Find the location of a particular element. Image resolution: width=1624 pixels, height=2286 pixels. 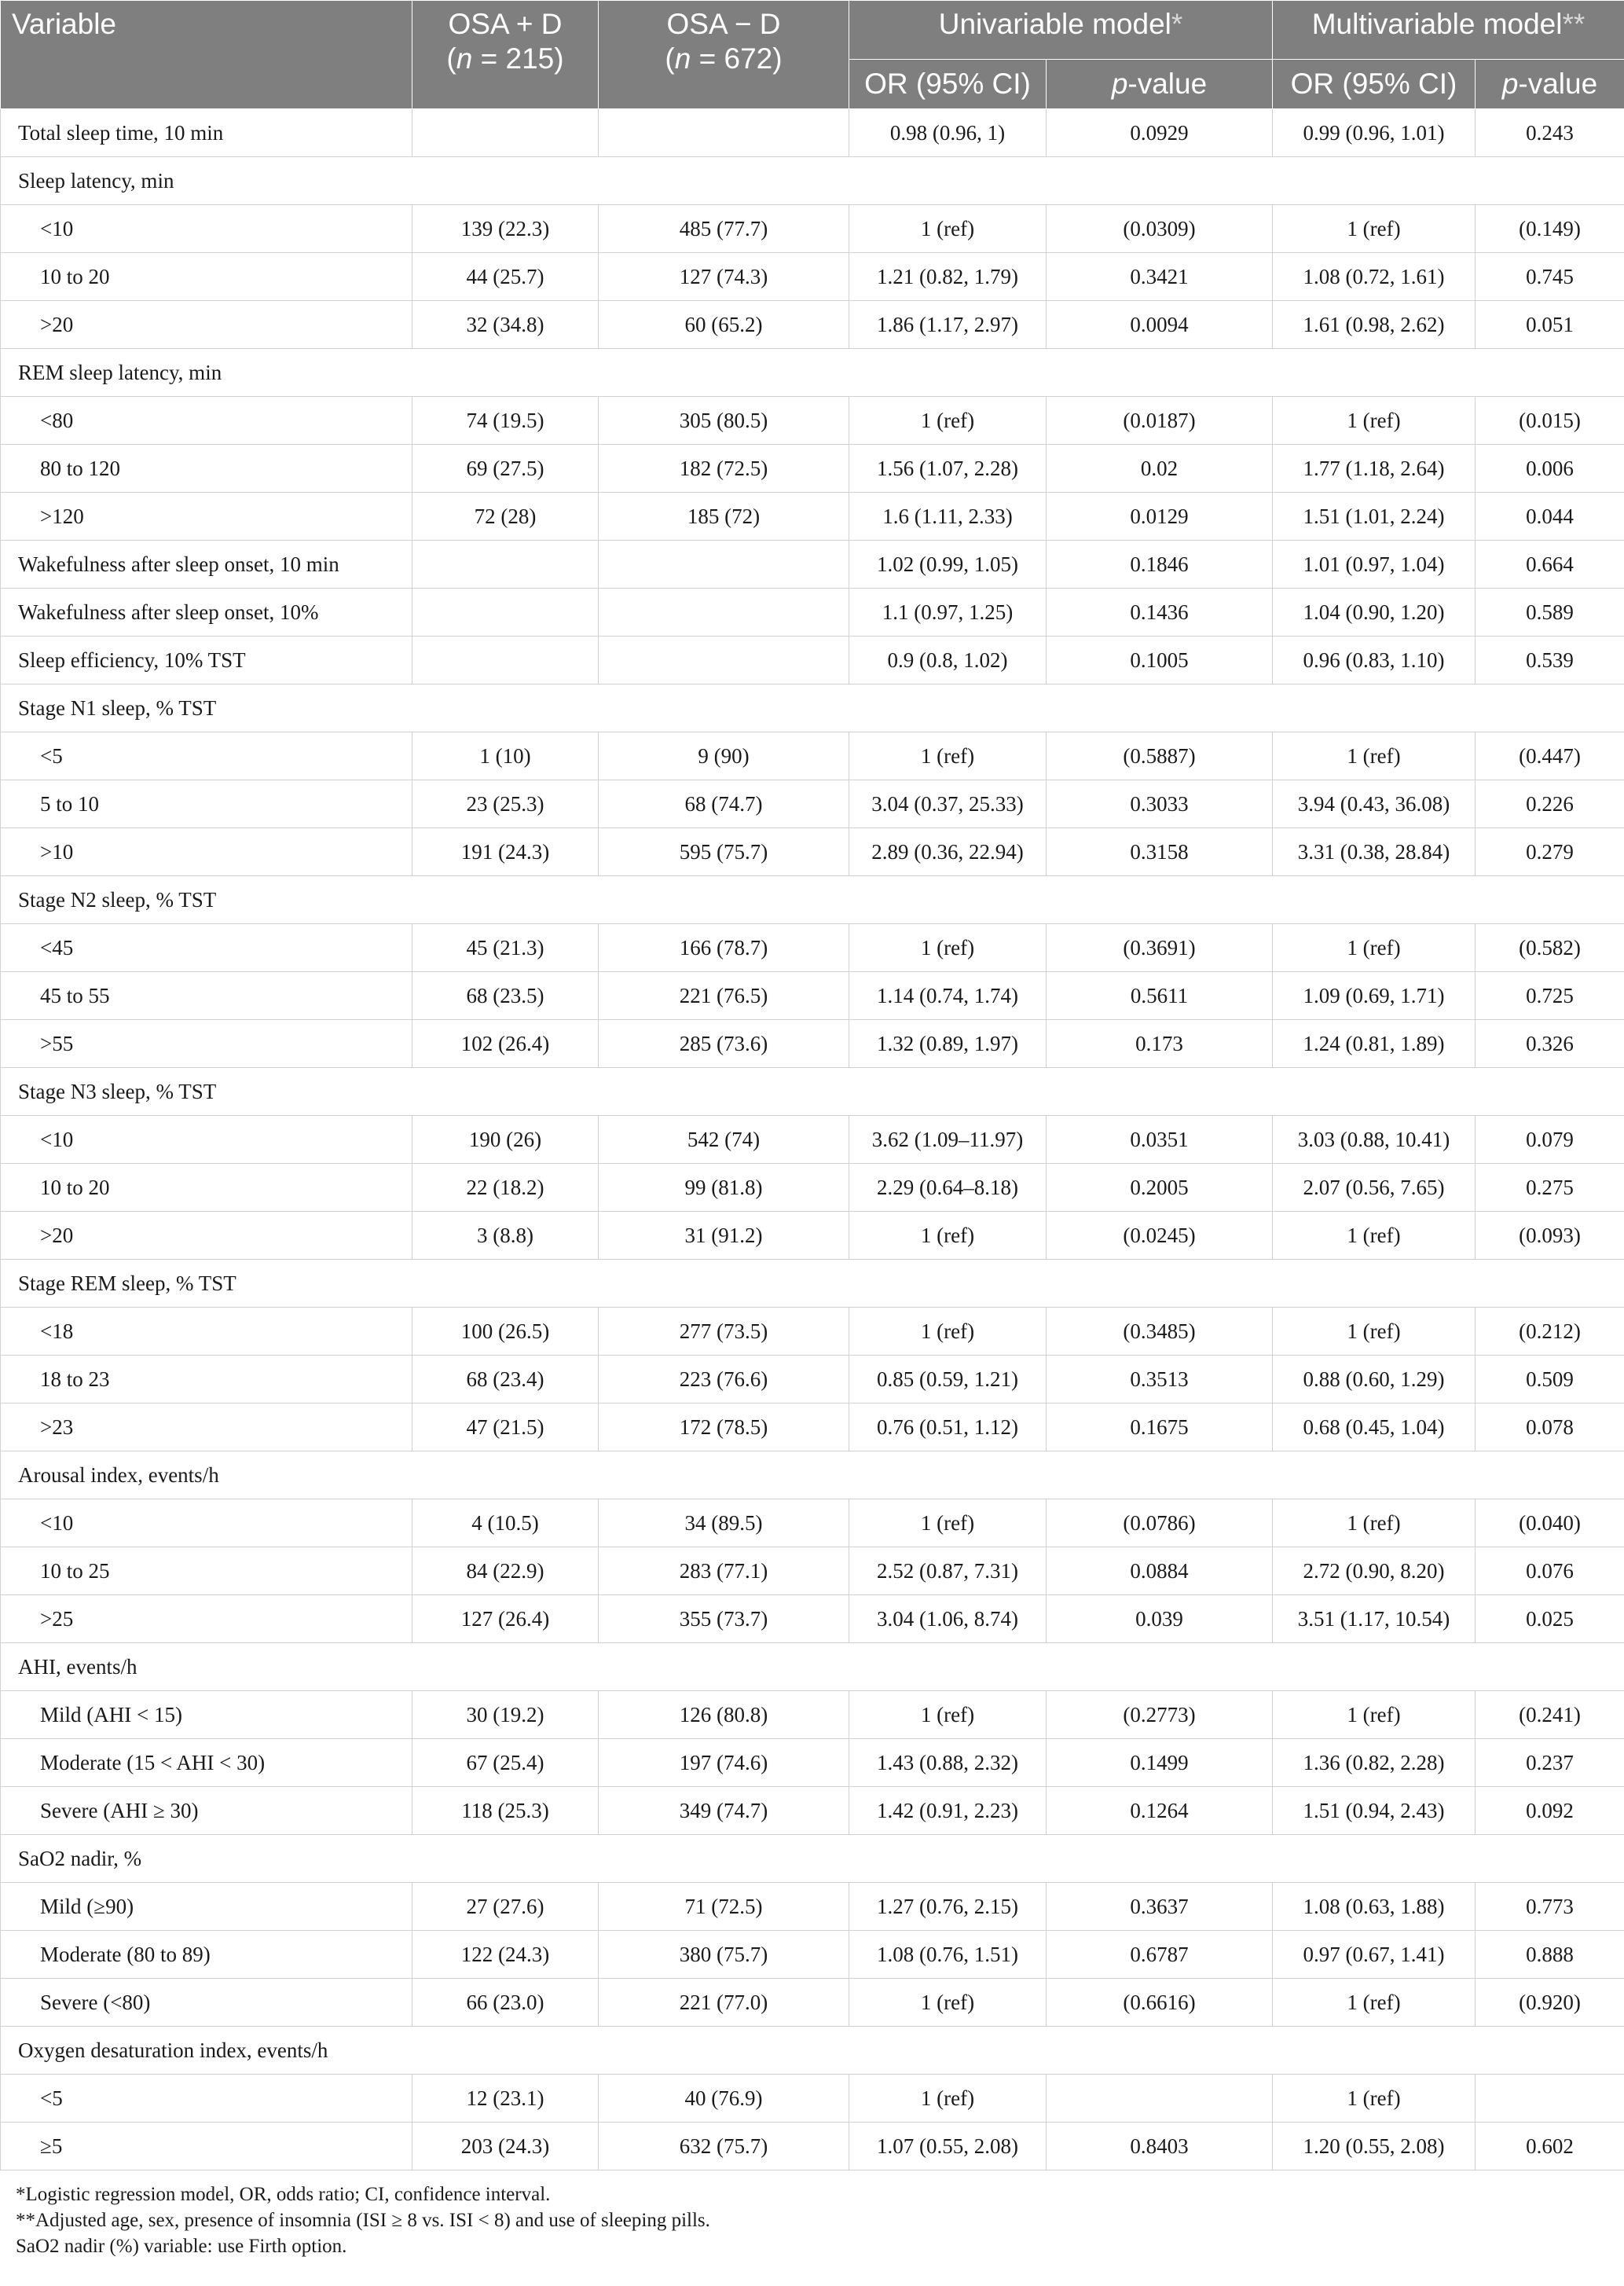

cell-uni-p-value is located at coordinates (1159, 2098).